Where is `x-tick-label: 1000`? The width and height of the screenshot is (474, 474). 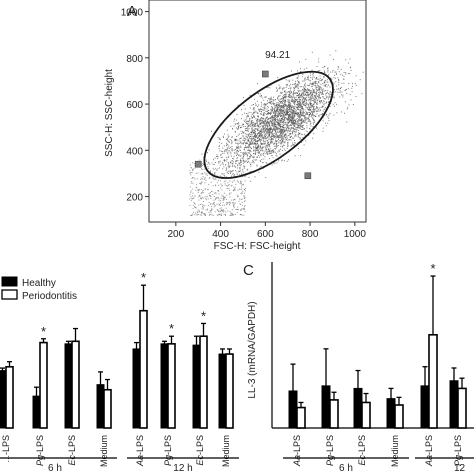 x-tick-label: 1000 is located at coordinates (355, 234).